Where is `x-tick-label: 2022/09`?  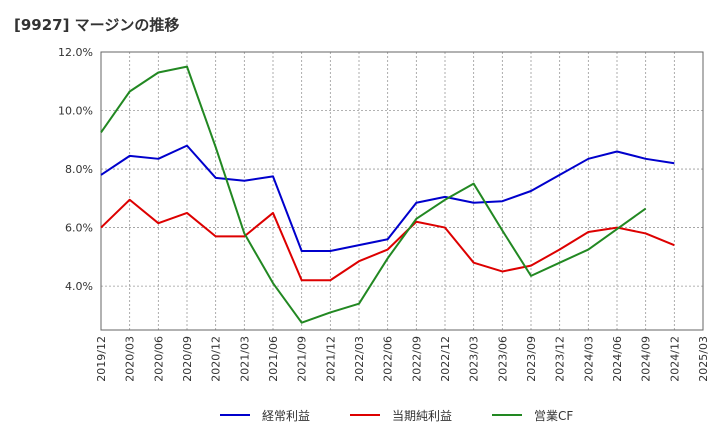
x-tick-label: 2022/09 is located at coordinates (416, 359).